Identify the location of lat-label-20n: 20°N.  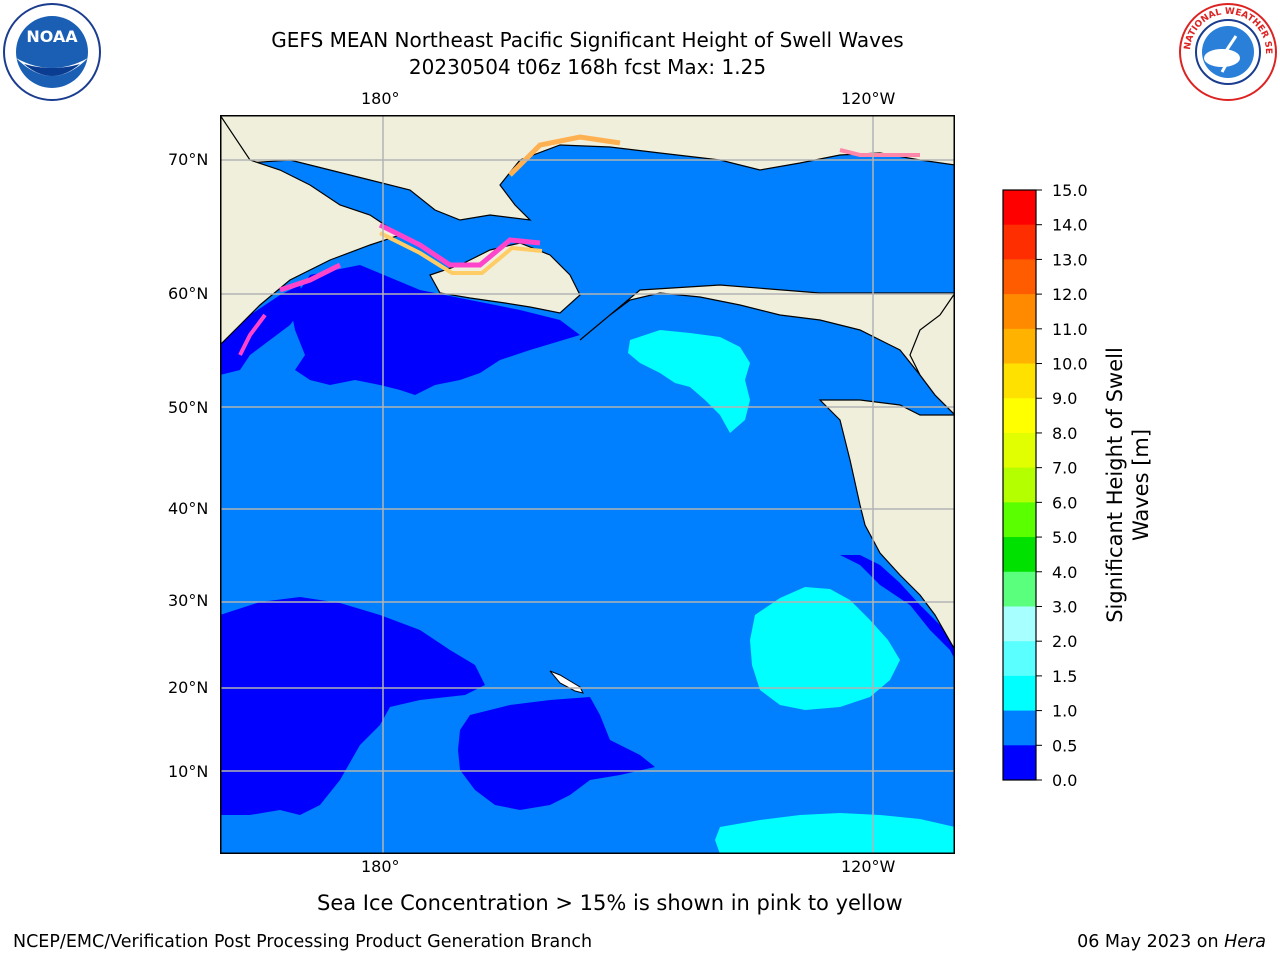
(188, 687).